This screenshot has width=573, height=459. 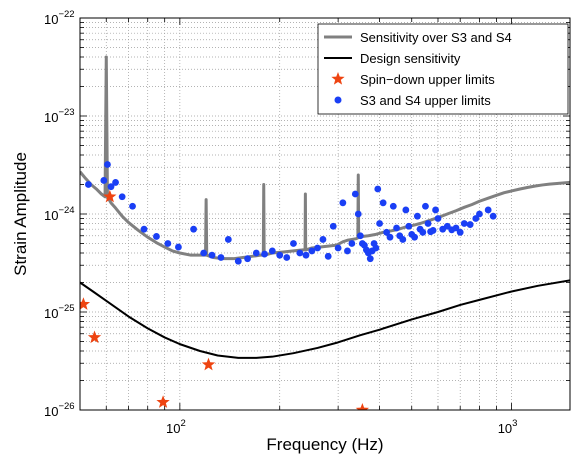 I want to click on legend-label: Design sensitivity, so click(x=410, y=58).